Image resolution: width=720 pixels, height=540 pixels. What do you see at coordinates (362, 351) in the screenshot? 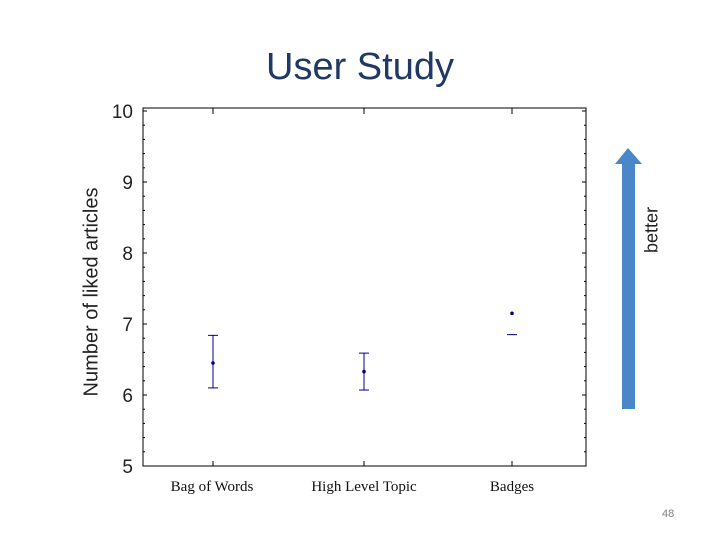
I see `marks-layer` at bounding box center [362, 351].